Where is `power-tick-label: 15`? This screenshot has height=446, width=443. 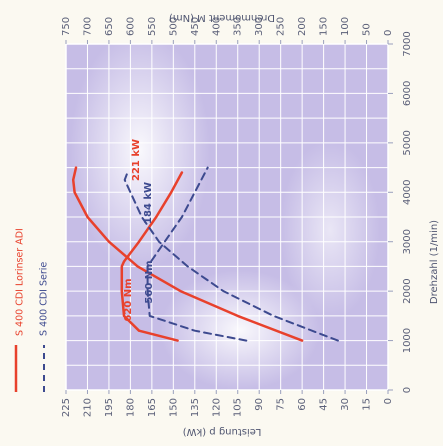 power-tick-label: 15 is located at coordinates (367, 404).